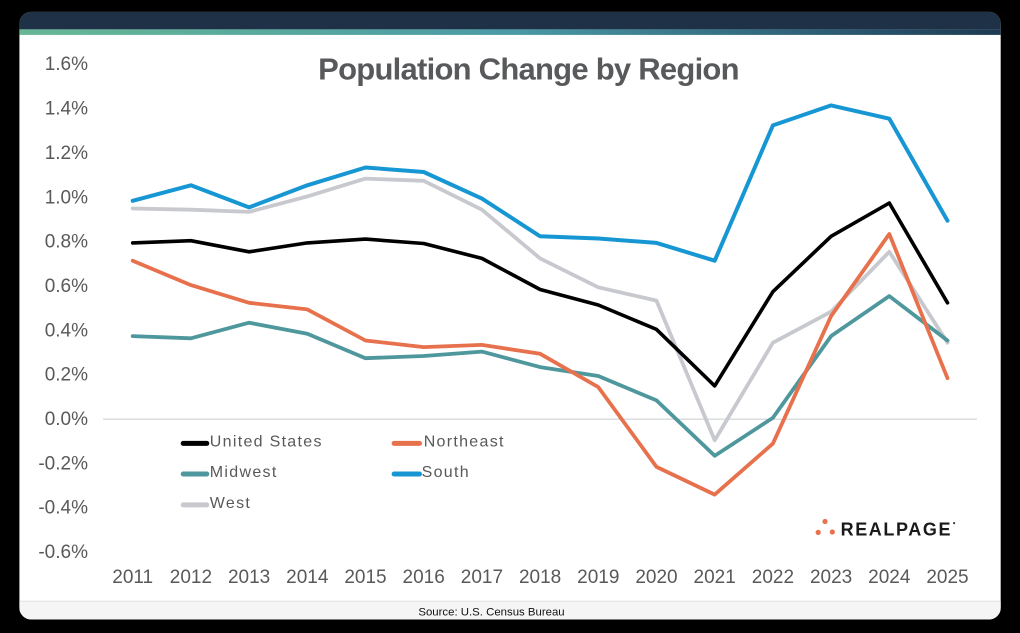 This screenshot has height=633, width=1020. I want to click on svg-text: 2017, so click(482, 577).